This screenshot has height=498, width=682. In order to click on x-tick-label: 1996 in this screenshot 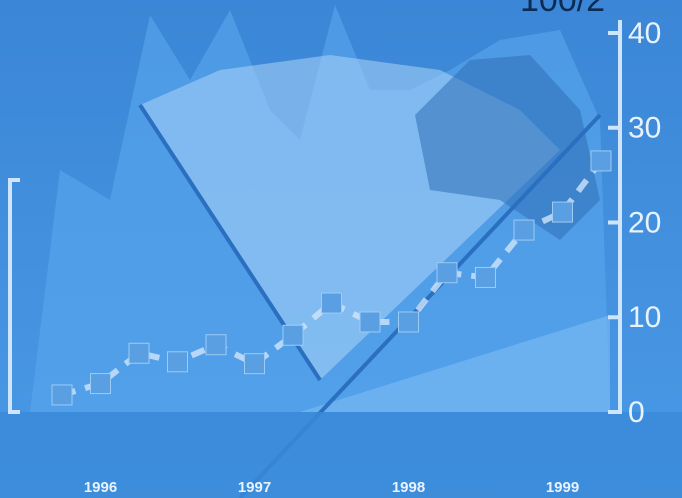, I will do `click(100, 487)`.